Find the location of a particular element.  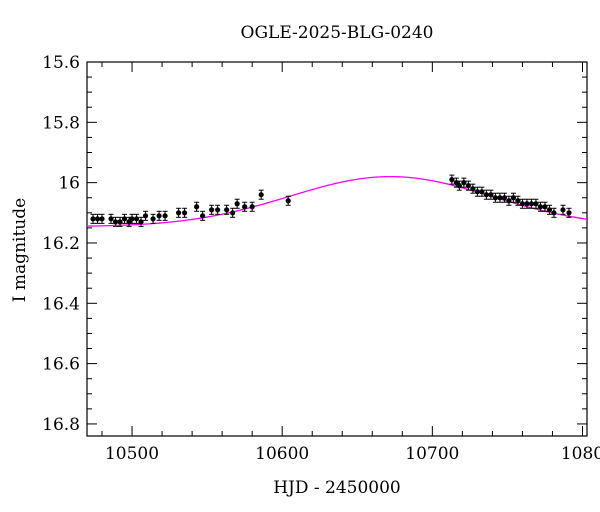

y-tick-label: 15.8 is located at coordinates (61, 123).